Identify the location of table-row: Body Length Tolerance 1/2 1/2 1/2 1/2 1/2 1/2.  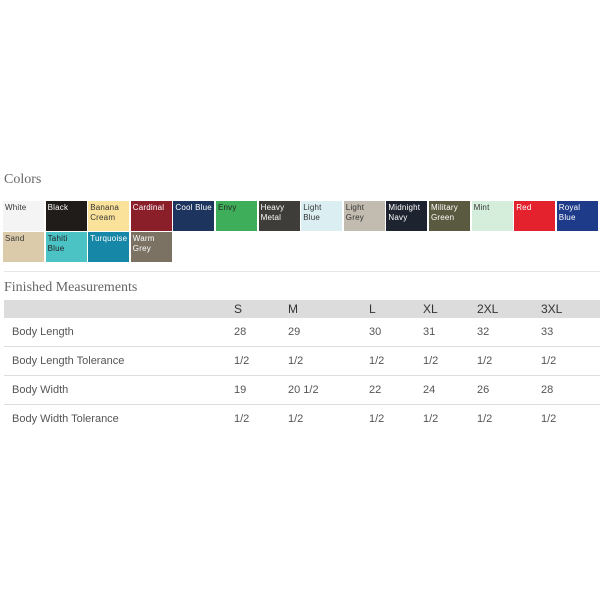
(302, 361).